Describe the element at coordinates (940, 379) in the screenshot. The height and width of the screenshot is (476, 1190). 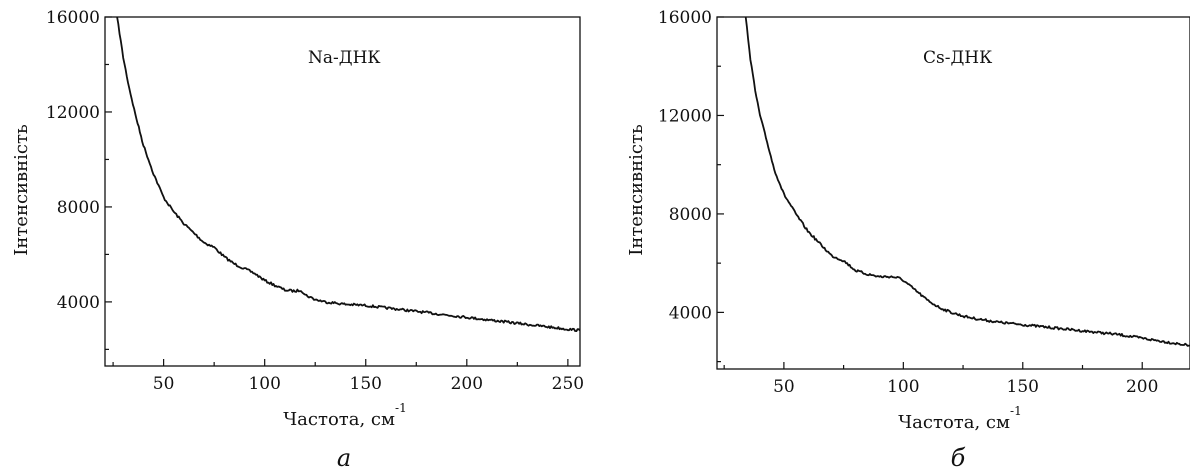
I see `x-axis: 50 100 150 200` at that location.